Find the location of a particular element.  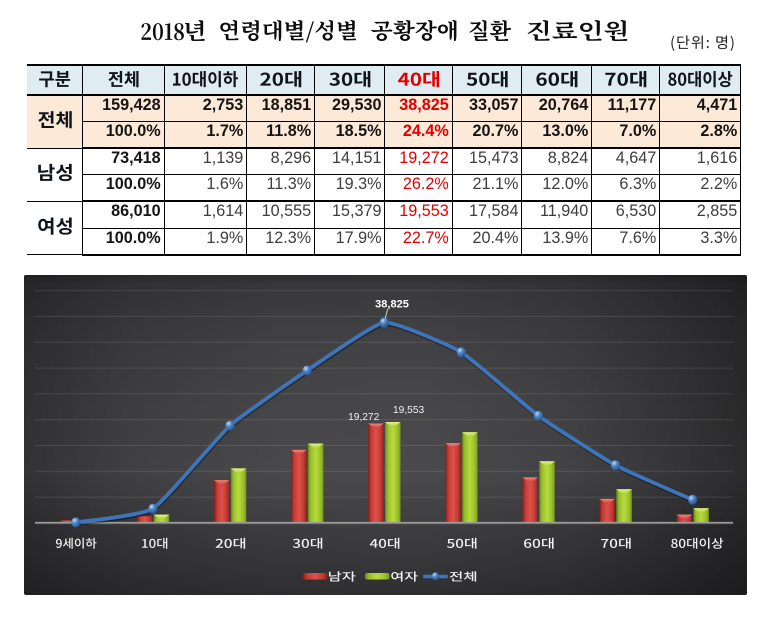

svg-text: 19,553 is located at coordinates (408, 410).